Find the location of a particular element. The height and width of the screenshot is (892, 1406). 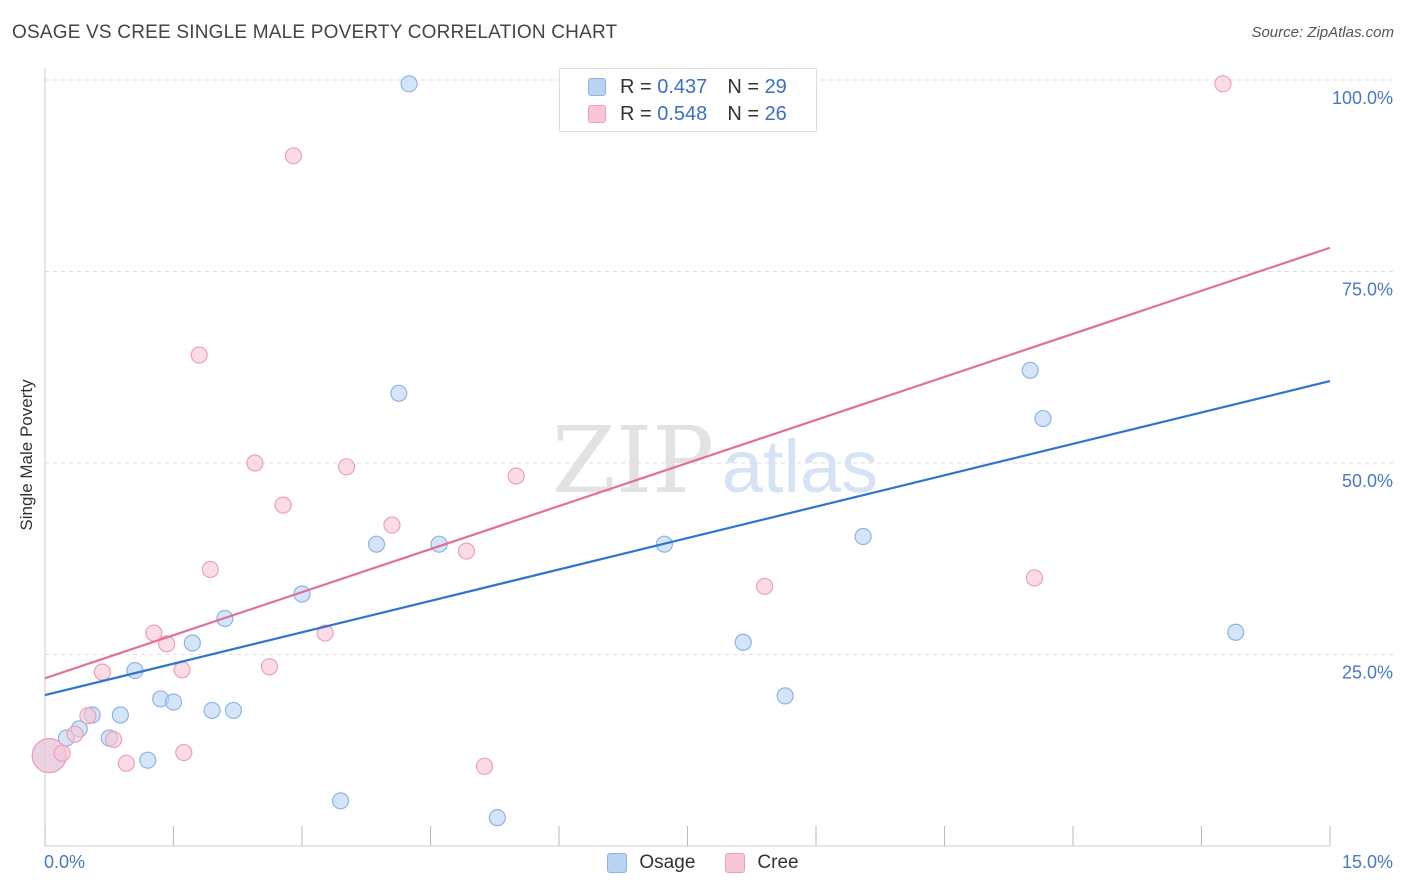

y-tick-label: 50.0% is located at coordinates (1367, 481).